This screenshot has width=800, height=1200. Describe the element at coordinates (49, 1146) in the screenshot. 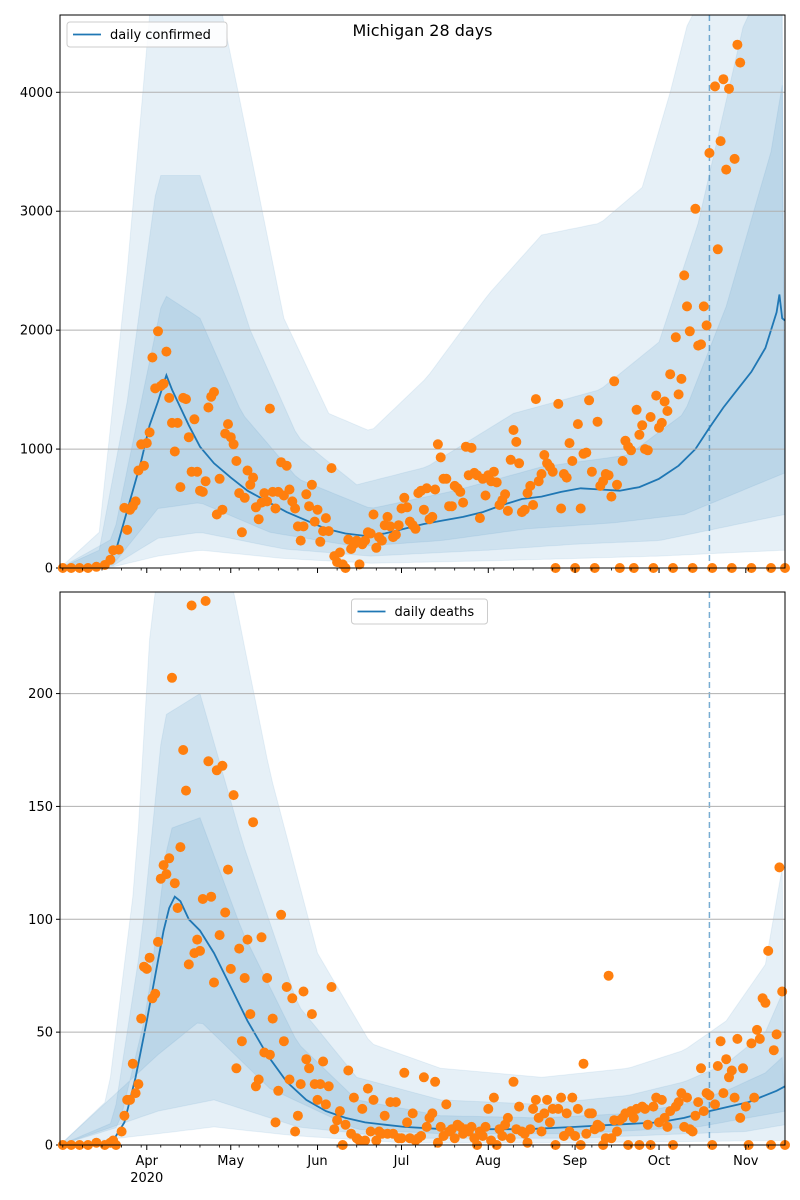

I see `y-tick-label: 0` at that location.